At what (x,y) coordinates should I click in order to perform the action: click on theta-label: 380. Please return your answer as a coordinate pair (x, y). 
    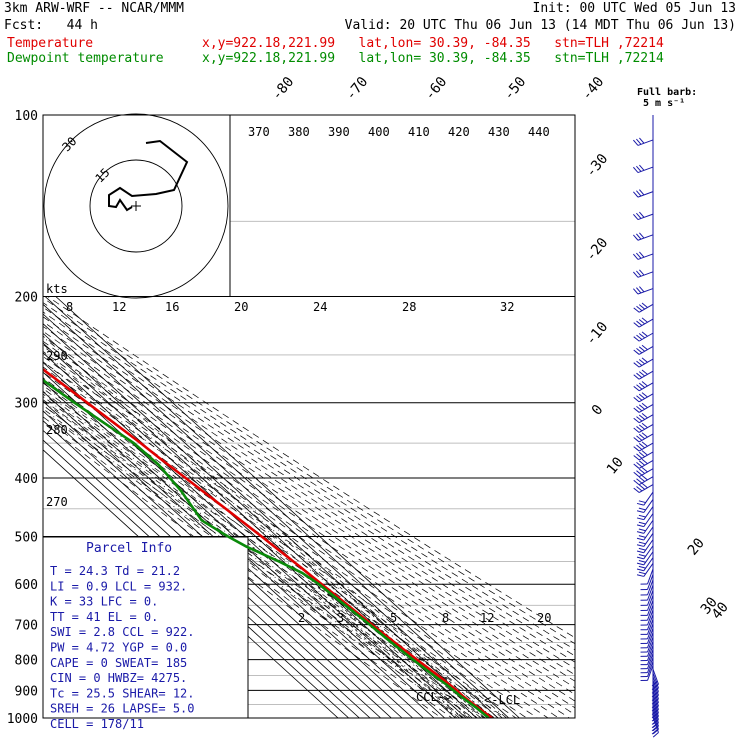
    Looking at the image, I should click on (299, 132).